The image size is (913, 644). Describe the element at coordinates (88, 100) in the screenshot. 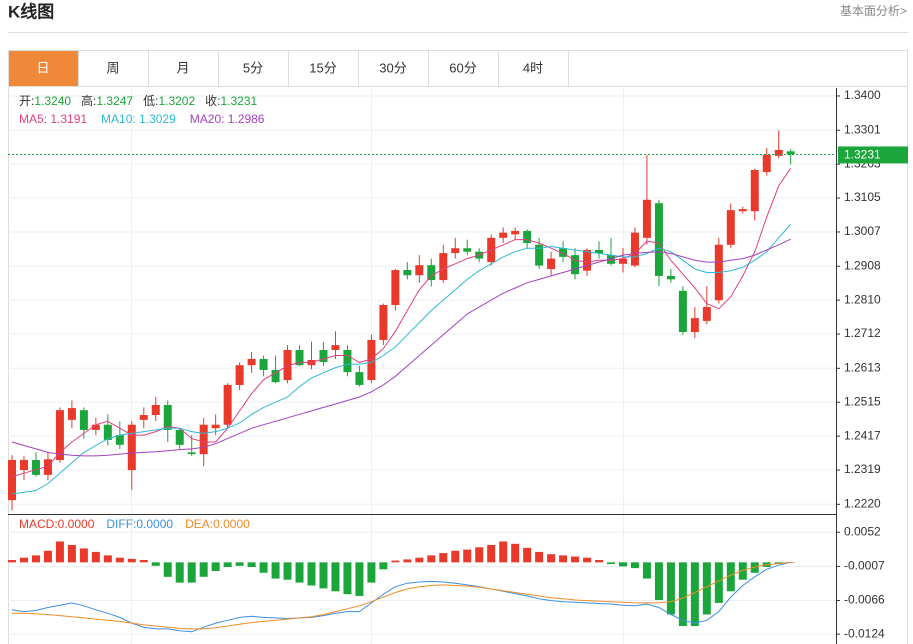

I see `ohlc-label: 高:` at that location.